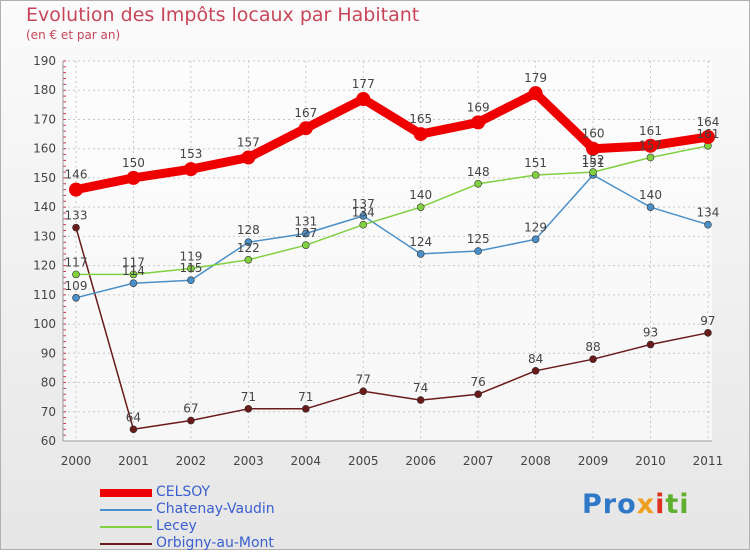  I want to click on chart-subtitle: (en € et par an), so click(73, 35).